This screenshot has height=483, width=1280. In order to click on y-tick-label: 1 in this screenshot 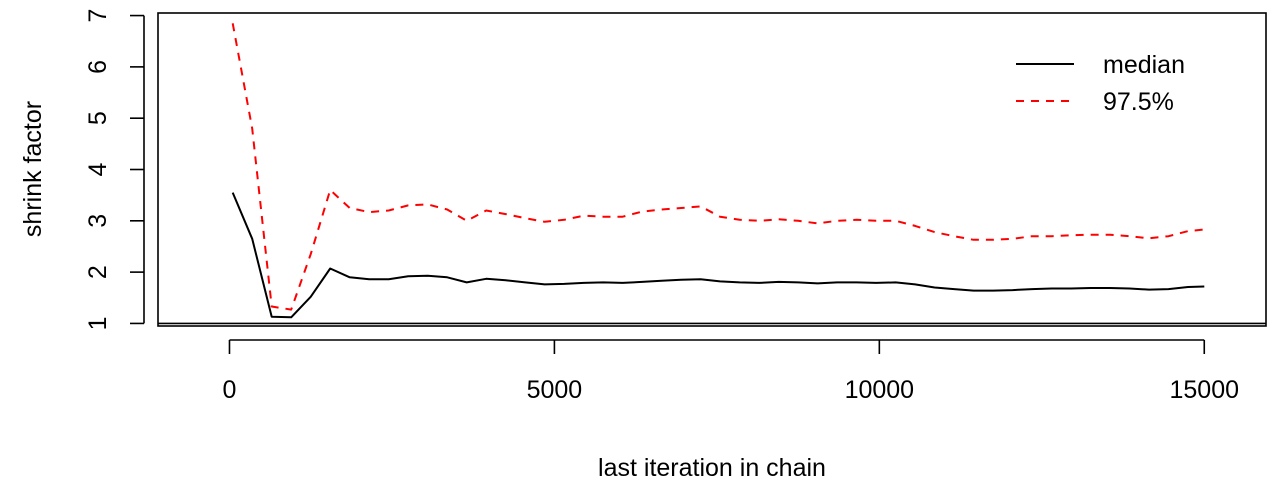, I will do `click(98, 323)`.